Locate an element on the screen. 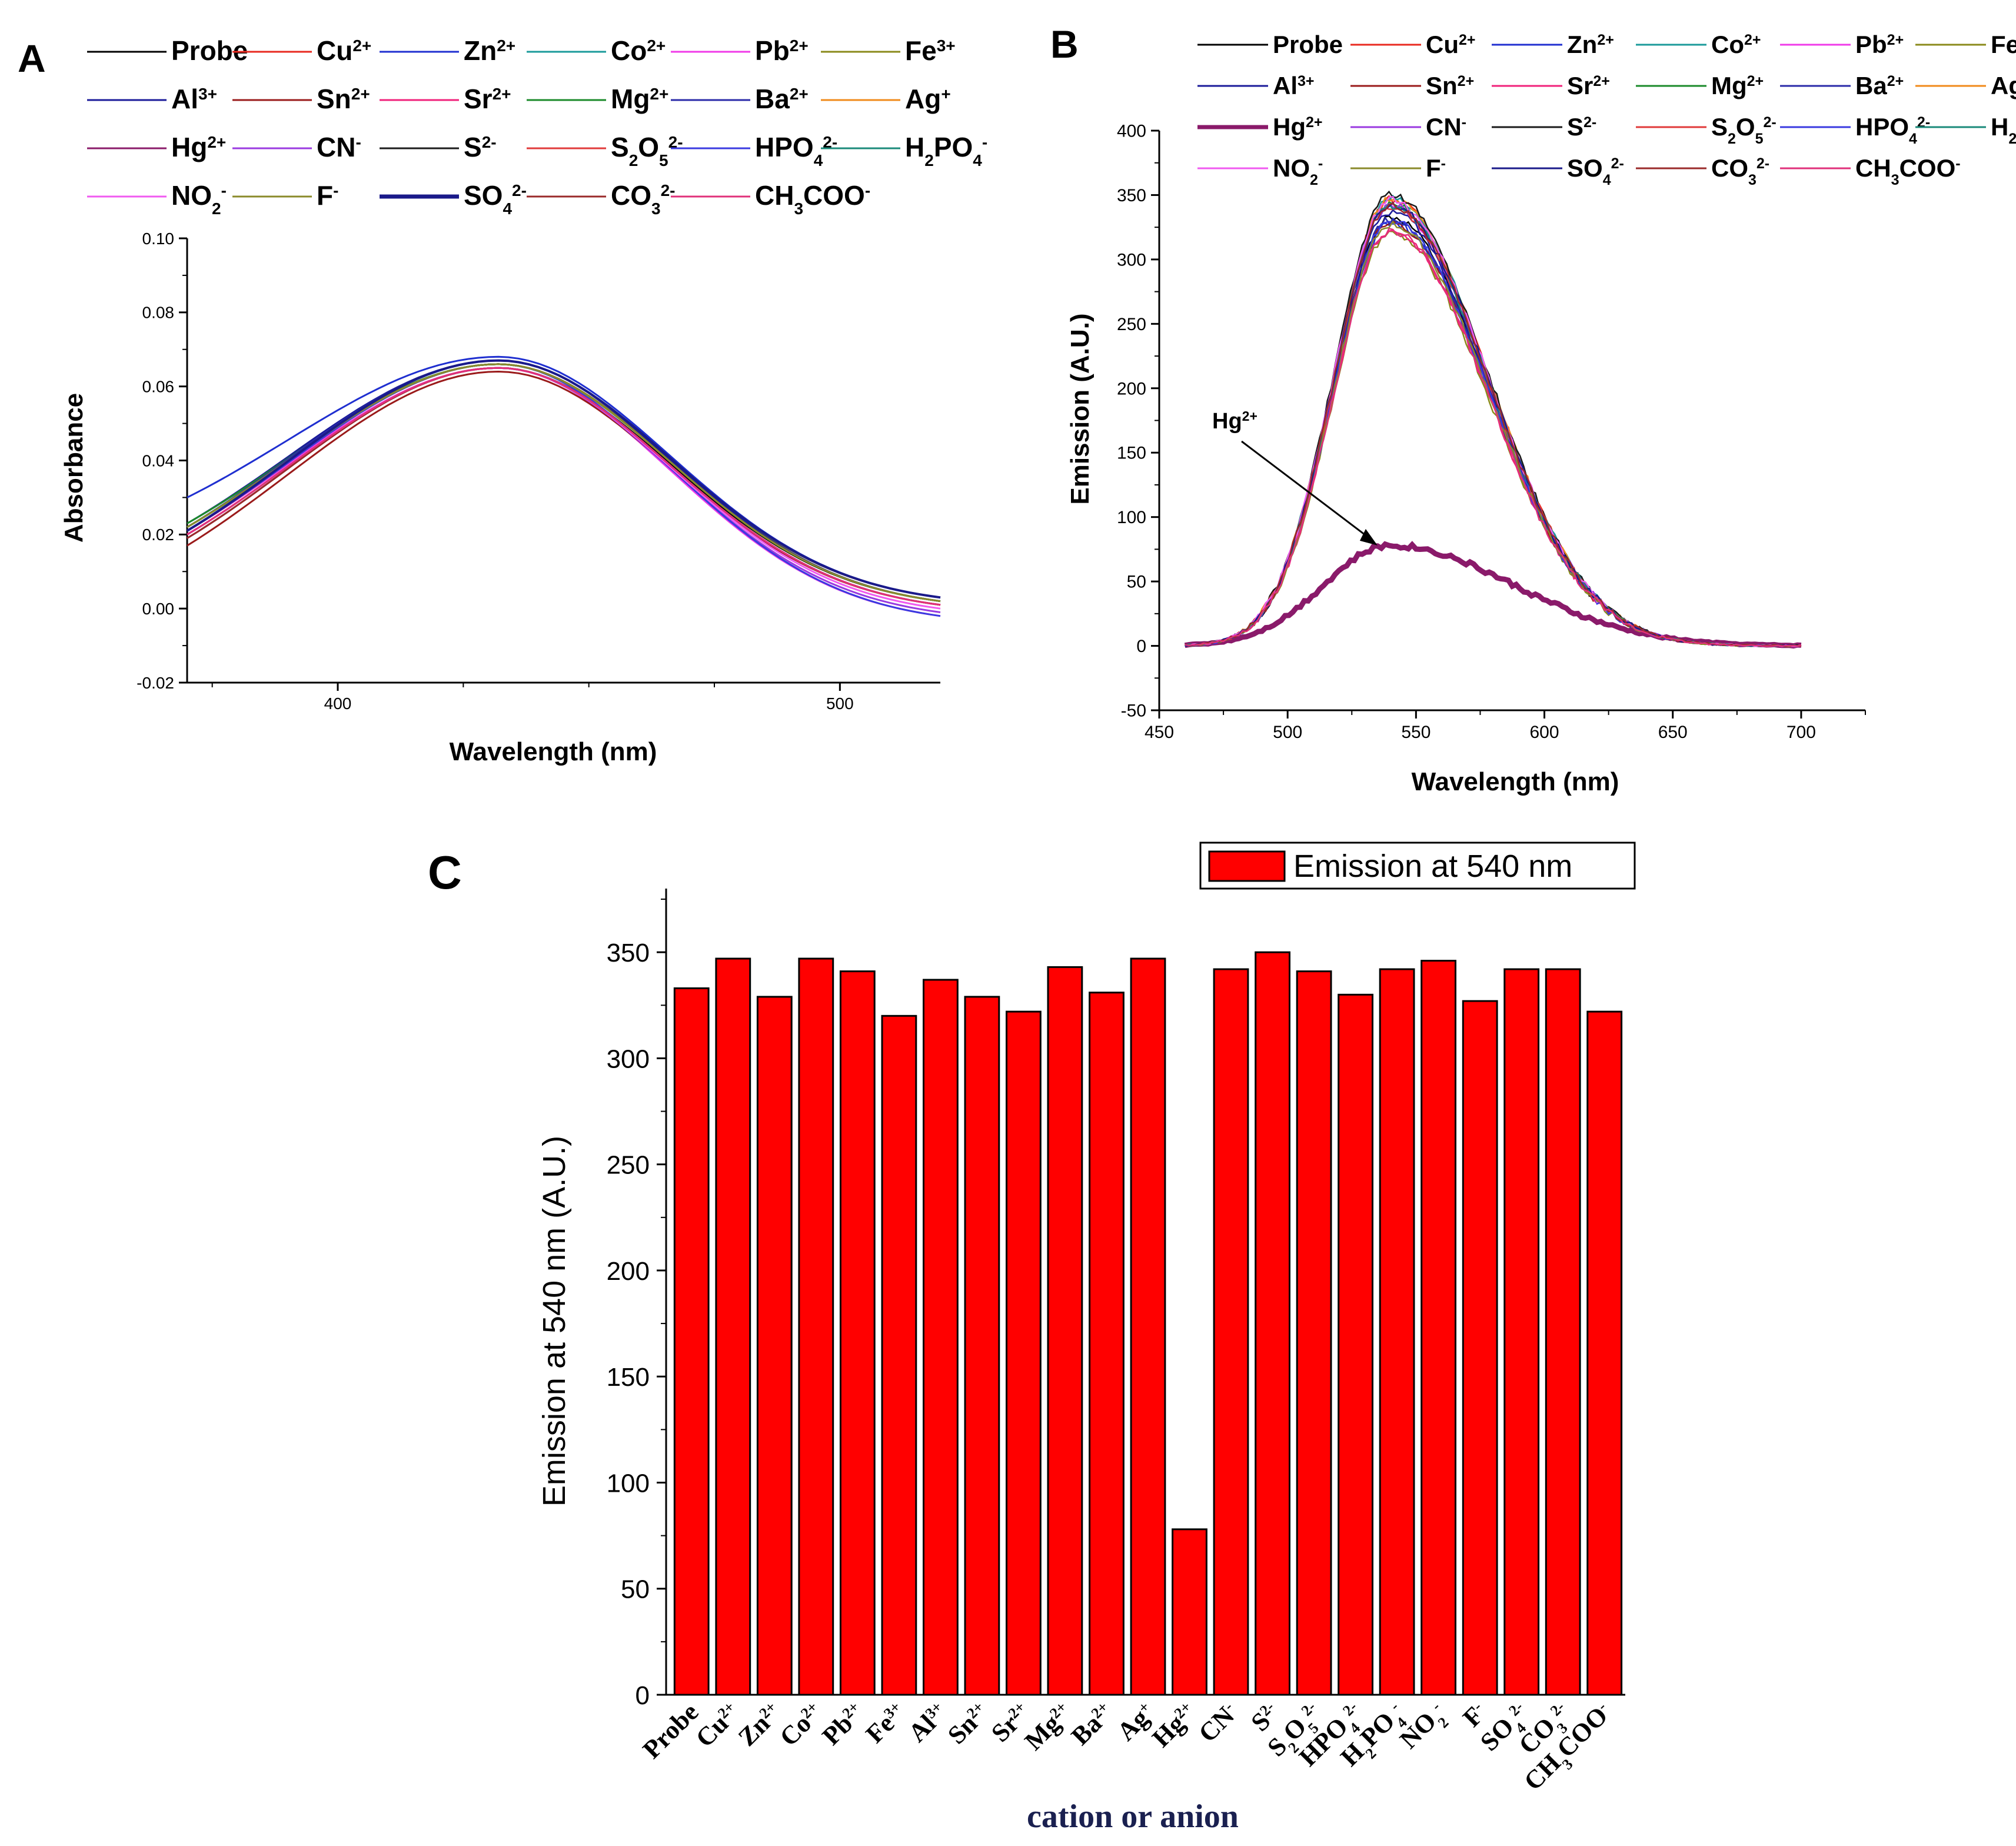  legend-a-label-17: H2PO4- is located at coordinates (946, 150).